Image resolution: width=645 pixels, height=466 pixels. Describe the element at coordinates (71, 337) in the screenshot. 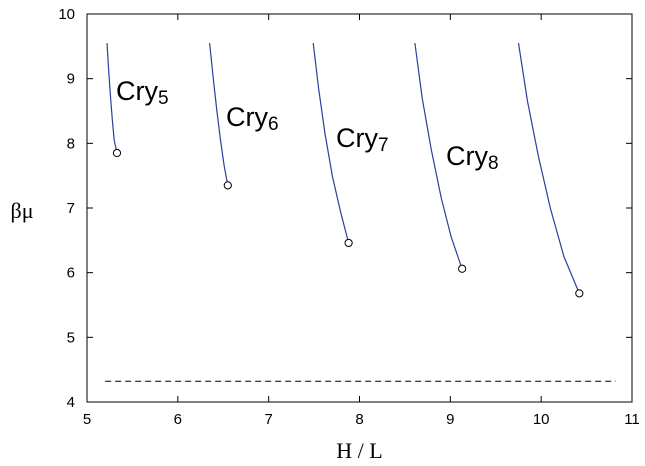

I see `y-tick-label: 5` at that location.